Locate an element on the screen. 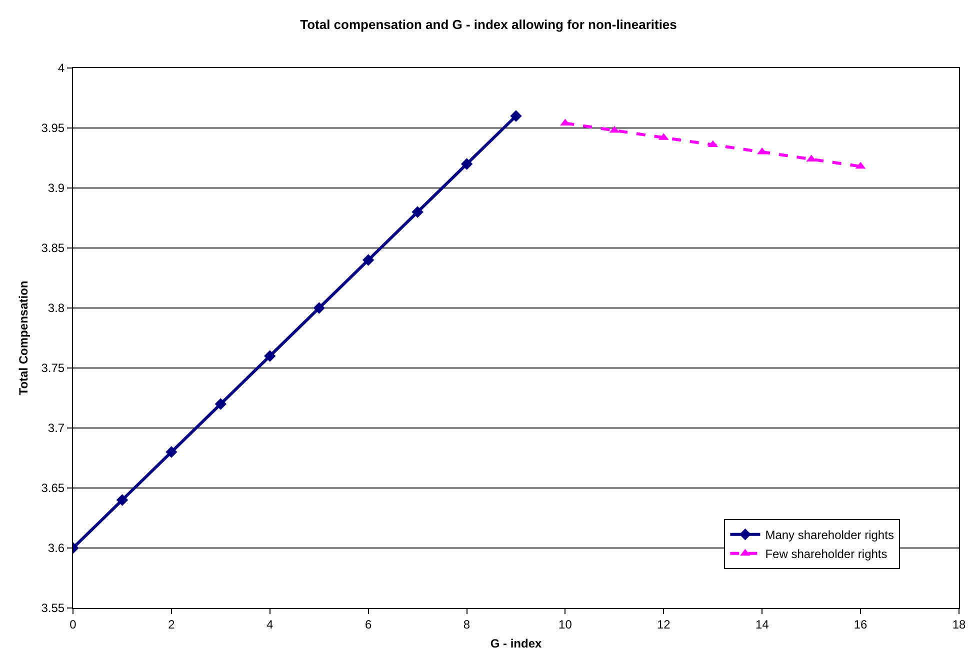 This screenshot has height=666, width=977. y-tick-label: 3.55 is located at coordinates (53, 608).